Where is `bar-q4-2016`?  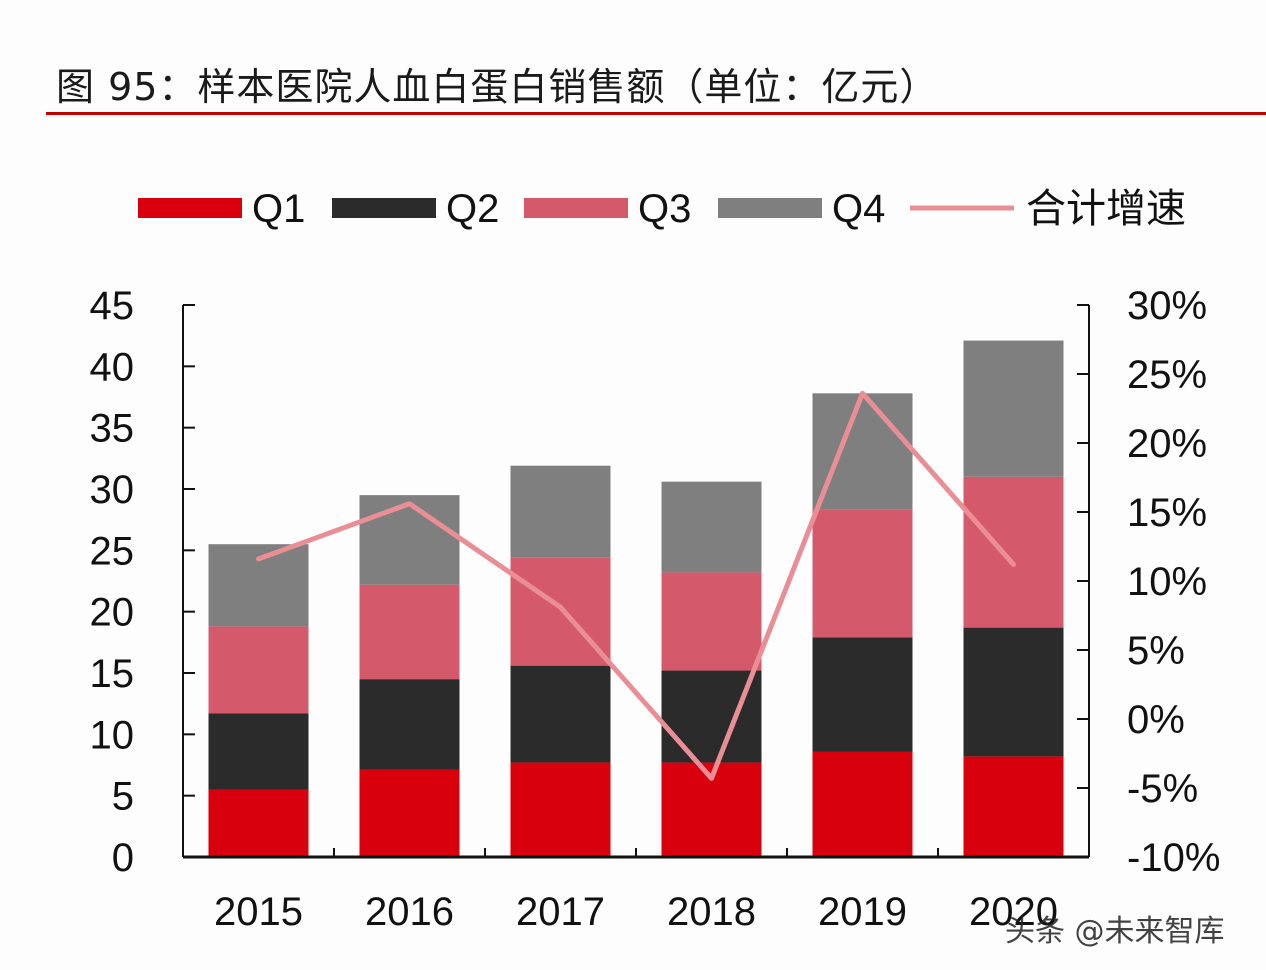 bar-q4-2016 is located at coordinates (409, 540).